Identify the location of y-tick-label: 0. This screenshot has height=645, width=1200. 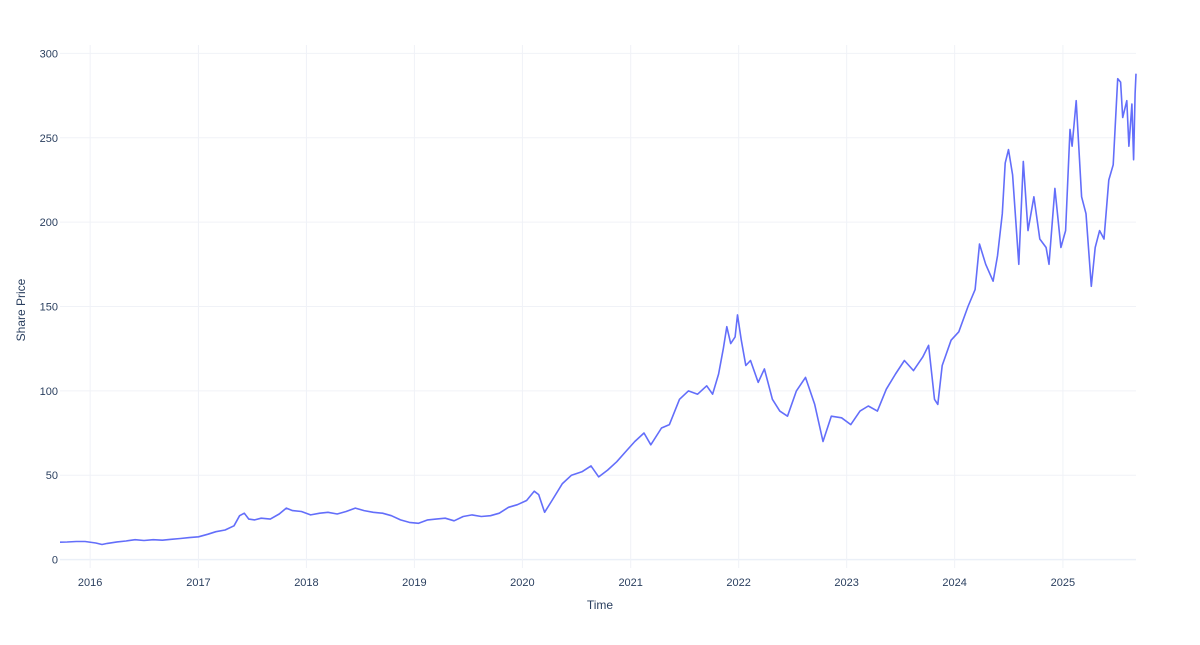
(55, 561).